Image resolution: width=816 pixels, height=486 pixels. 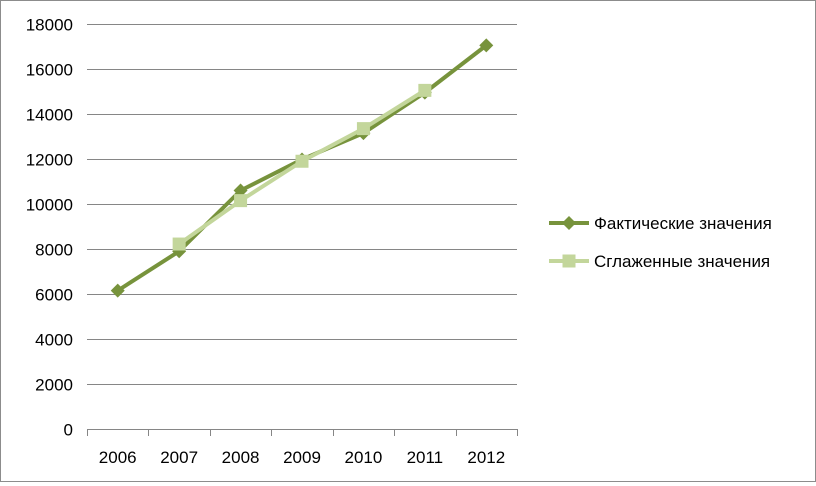 I want to click on legend-entry-2: Сглаженные значения, so click(x=659, y=261).